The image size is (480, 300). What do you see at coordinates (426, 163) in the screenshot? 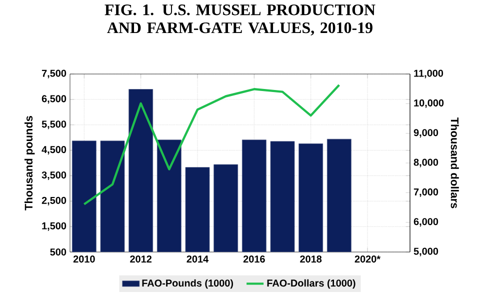
I see `y2-tick-label: 8,000` at bounding box center [426, 163].